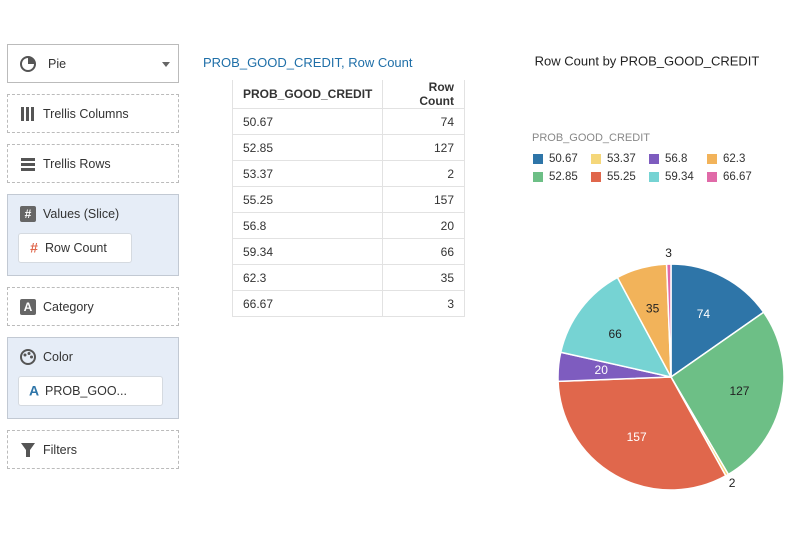  What do you see at coordinates (734, 159) in the screenshot?
I see `legend-label: 62.3` at bounding box center [734, 159].